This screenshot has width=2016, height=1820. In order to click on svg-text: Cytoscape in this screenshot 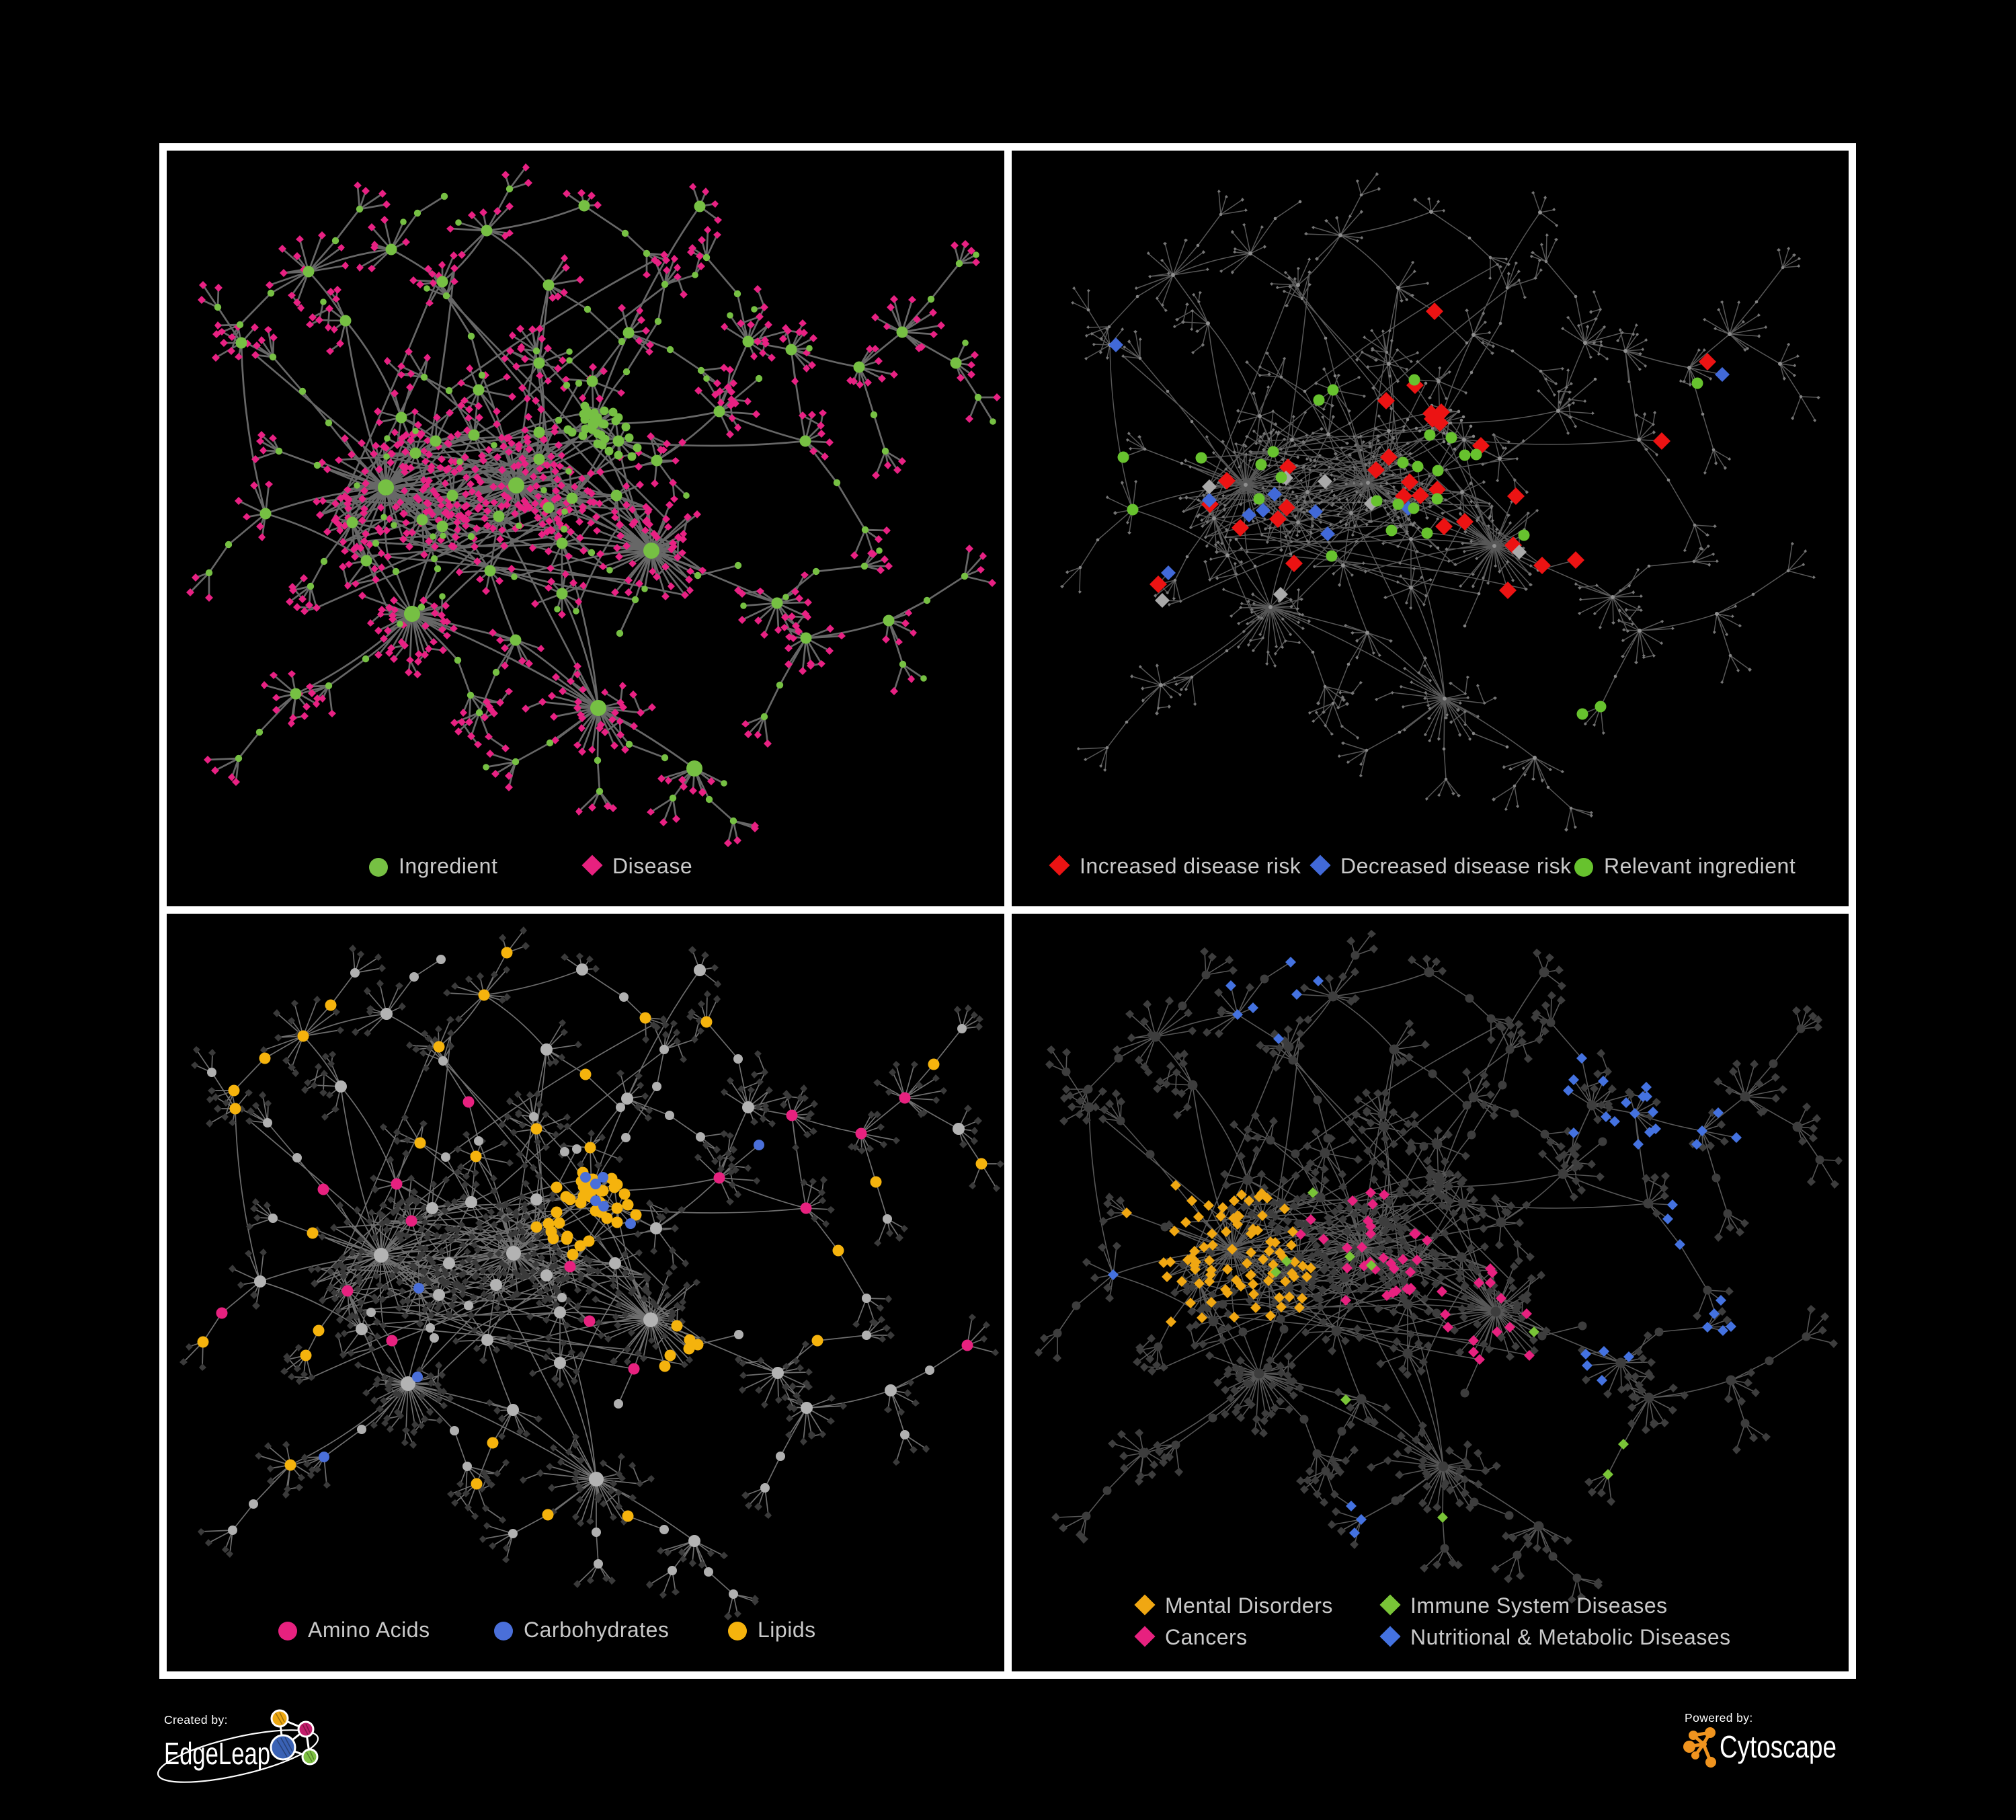, I will do `click(1778, 1746)`.